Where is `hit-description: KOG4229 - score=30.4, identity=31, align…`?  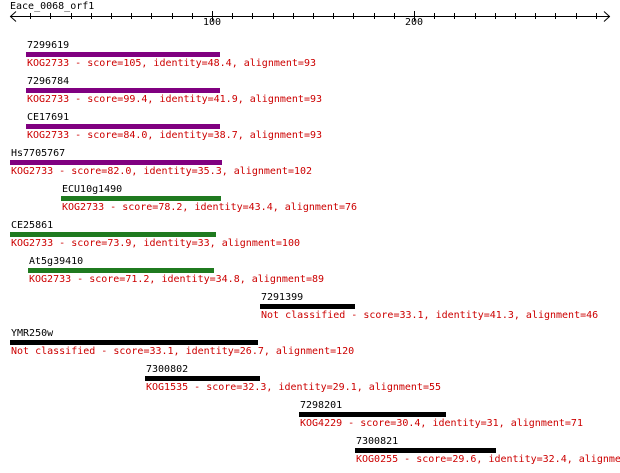
hit-description: KOG4229 - score=30.4, identity=31, align… is located at coordinates (441, 423).